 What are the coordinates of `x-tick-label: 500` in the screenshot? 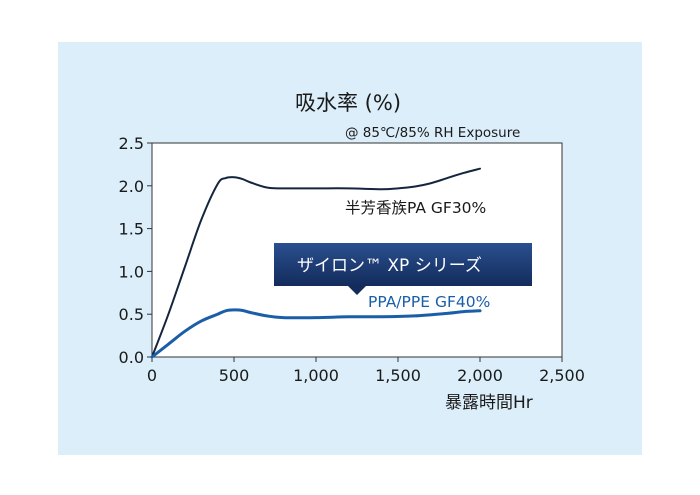 It's located at (234, 375).